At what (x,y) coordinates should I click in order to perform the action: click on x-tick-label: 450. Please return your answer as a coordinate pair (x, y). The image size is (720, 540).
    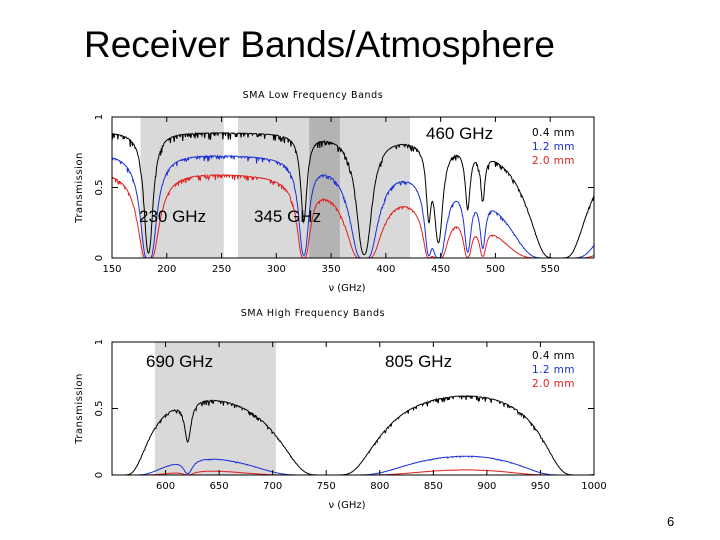
    Looking at the image, I should click on (440, 269).